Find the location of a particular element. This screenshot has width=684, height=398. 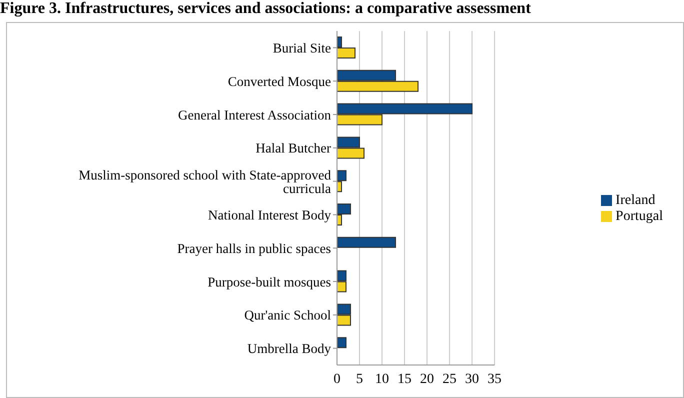

y-tick-label: Prayer halls in public spaces is located at coordinates (254, 248).